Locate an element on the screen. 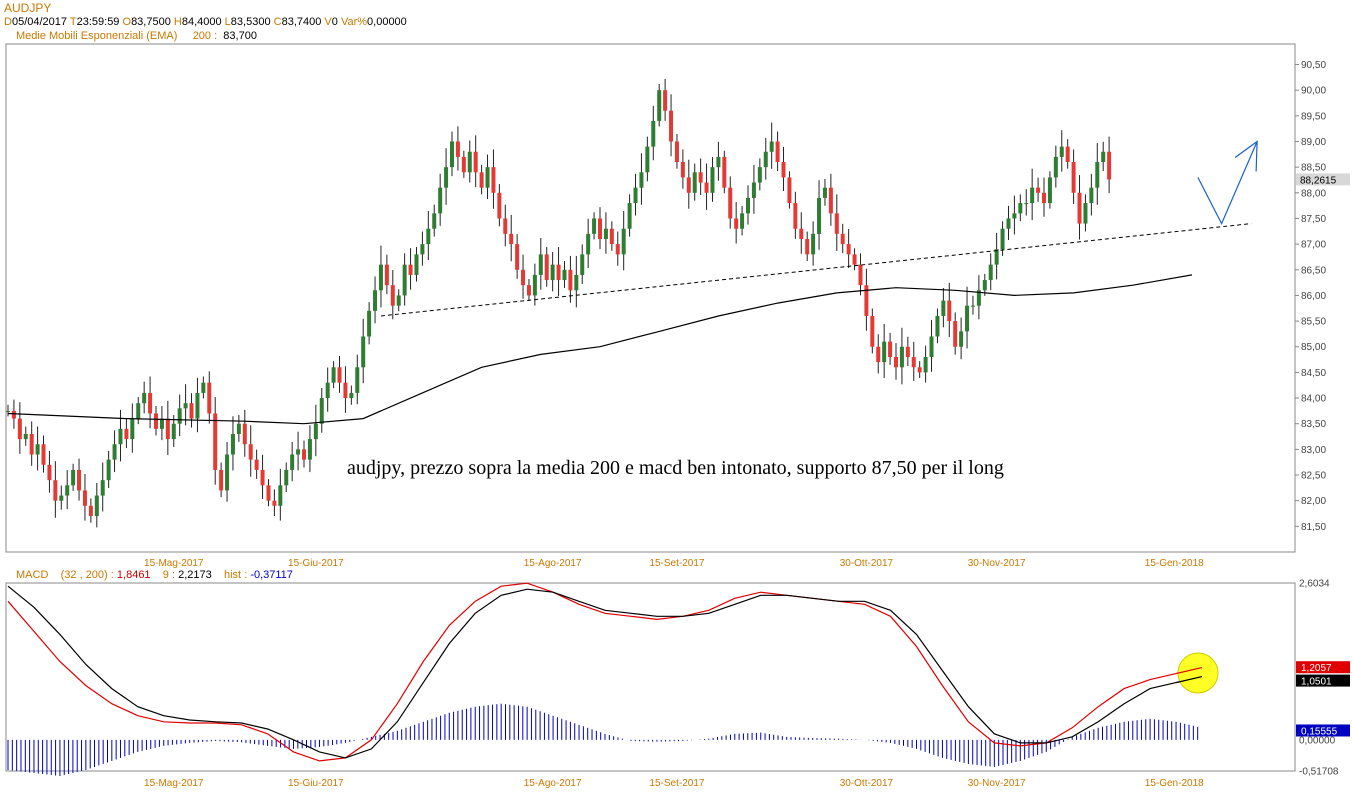  h-label: H is located at coordinates (177, 22).